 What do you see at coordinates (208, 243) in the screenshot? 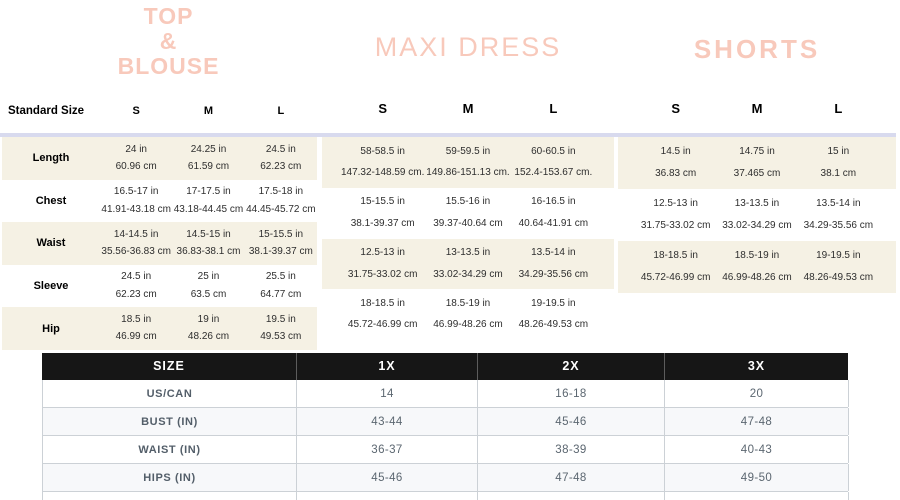
I see `measurement-cell: 14.5-15 in 36.83-38.1 cm` at bounding box center [208, 243].